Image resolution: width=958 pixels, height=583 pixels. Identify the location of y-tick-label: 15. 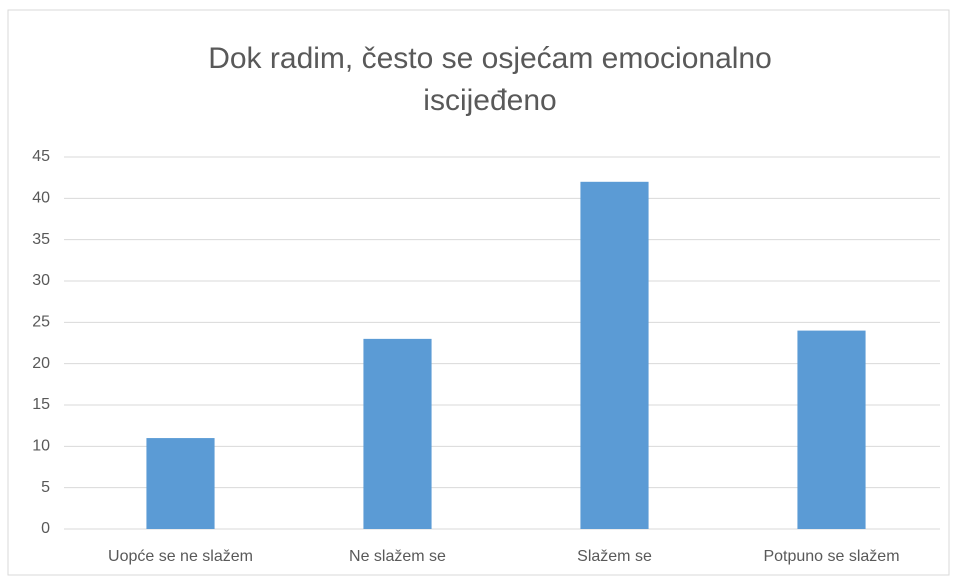
(41, 404).